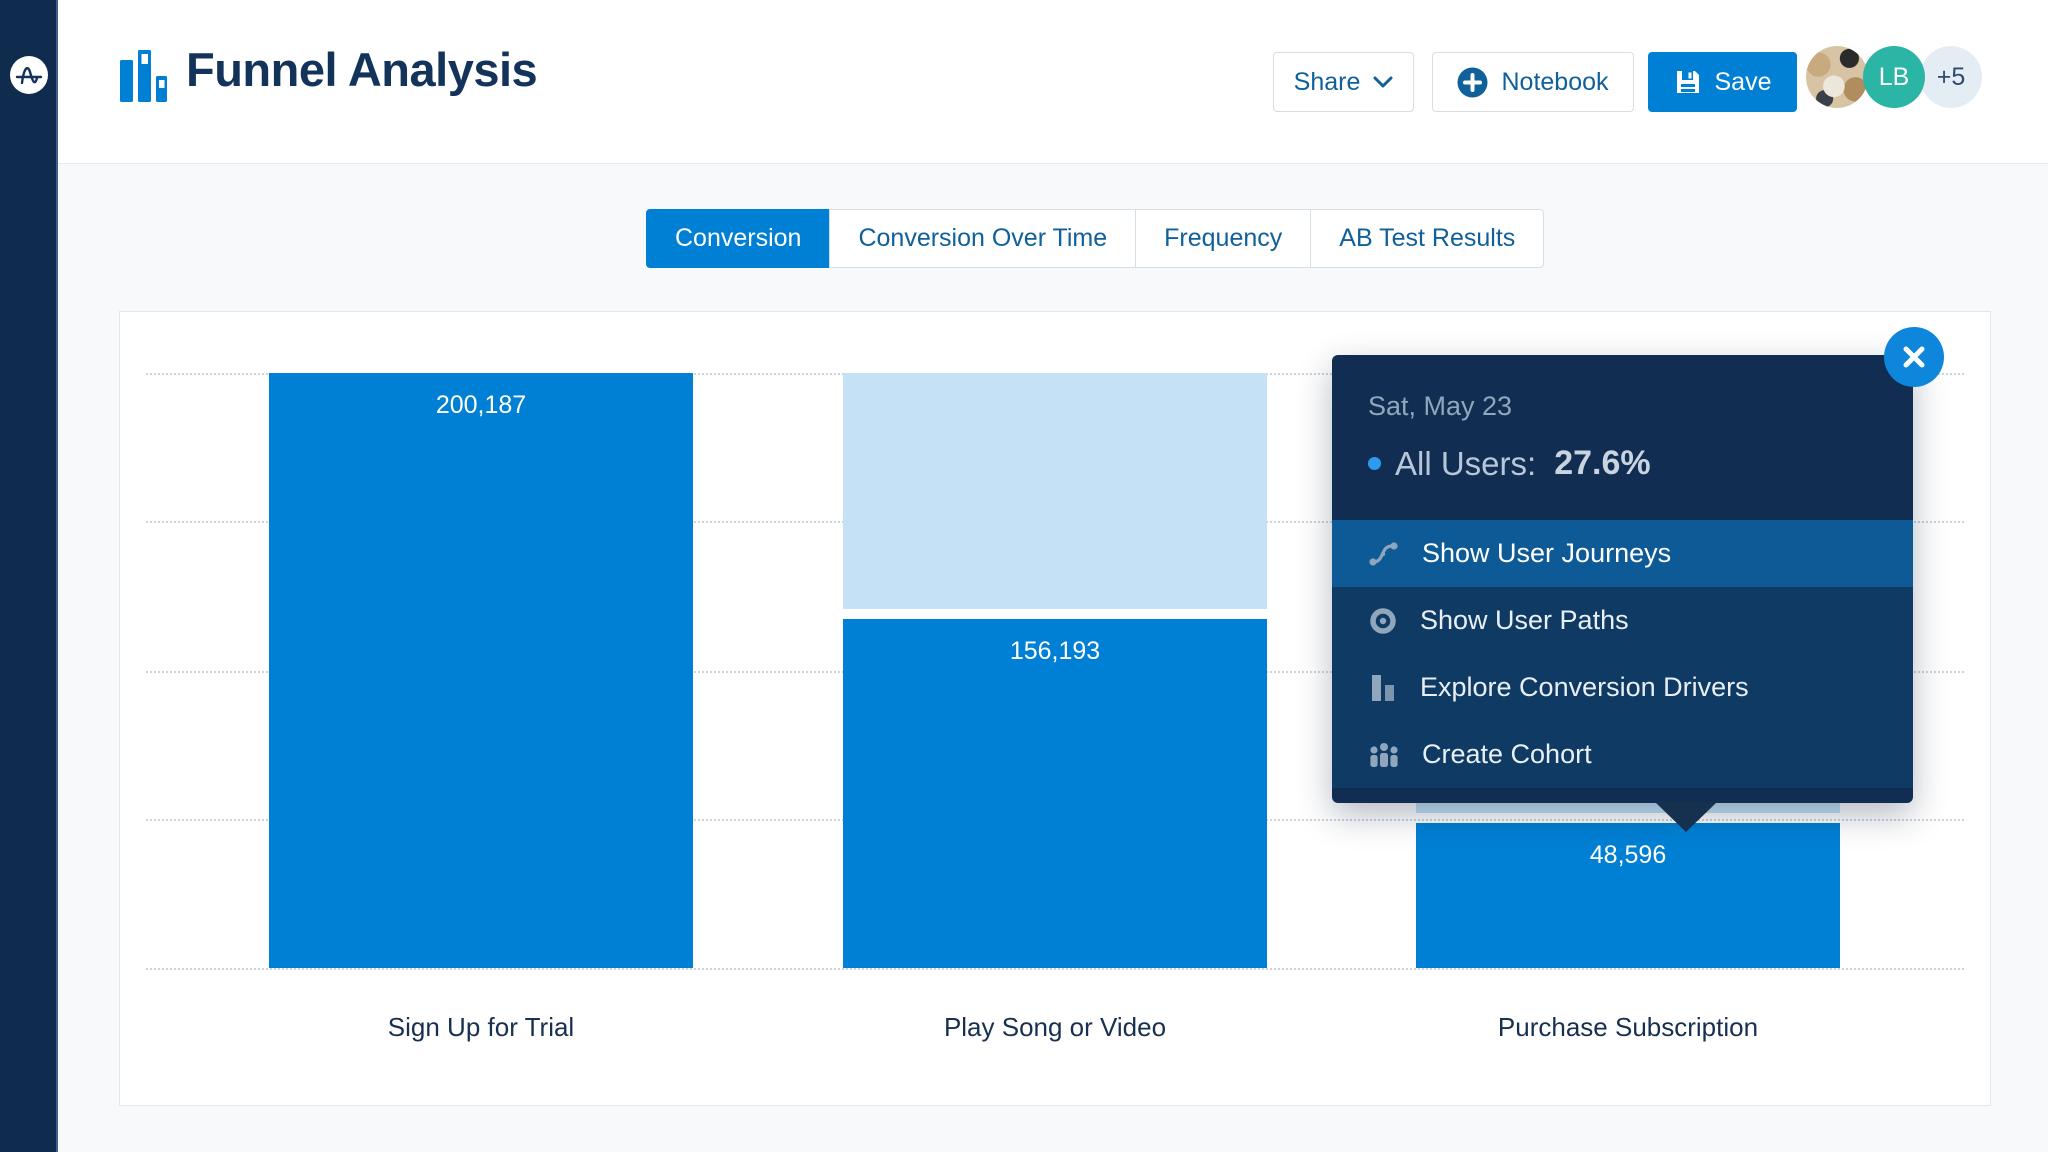  I want to click on tab-conversion: Conversion, so click(738, 238).